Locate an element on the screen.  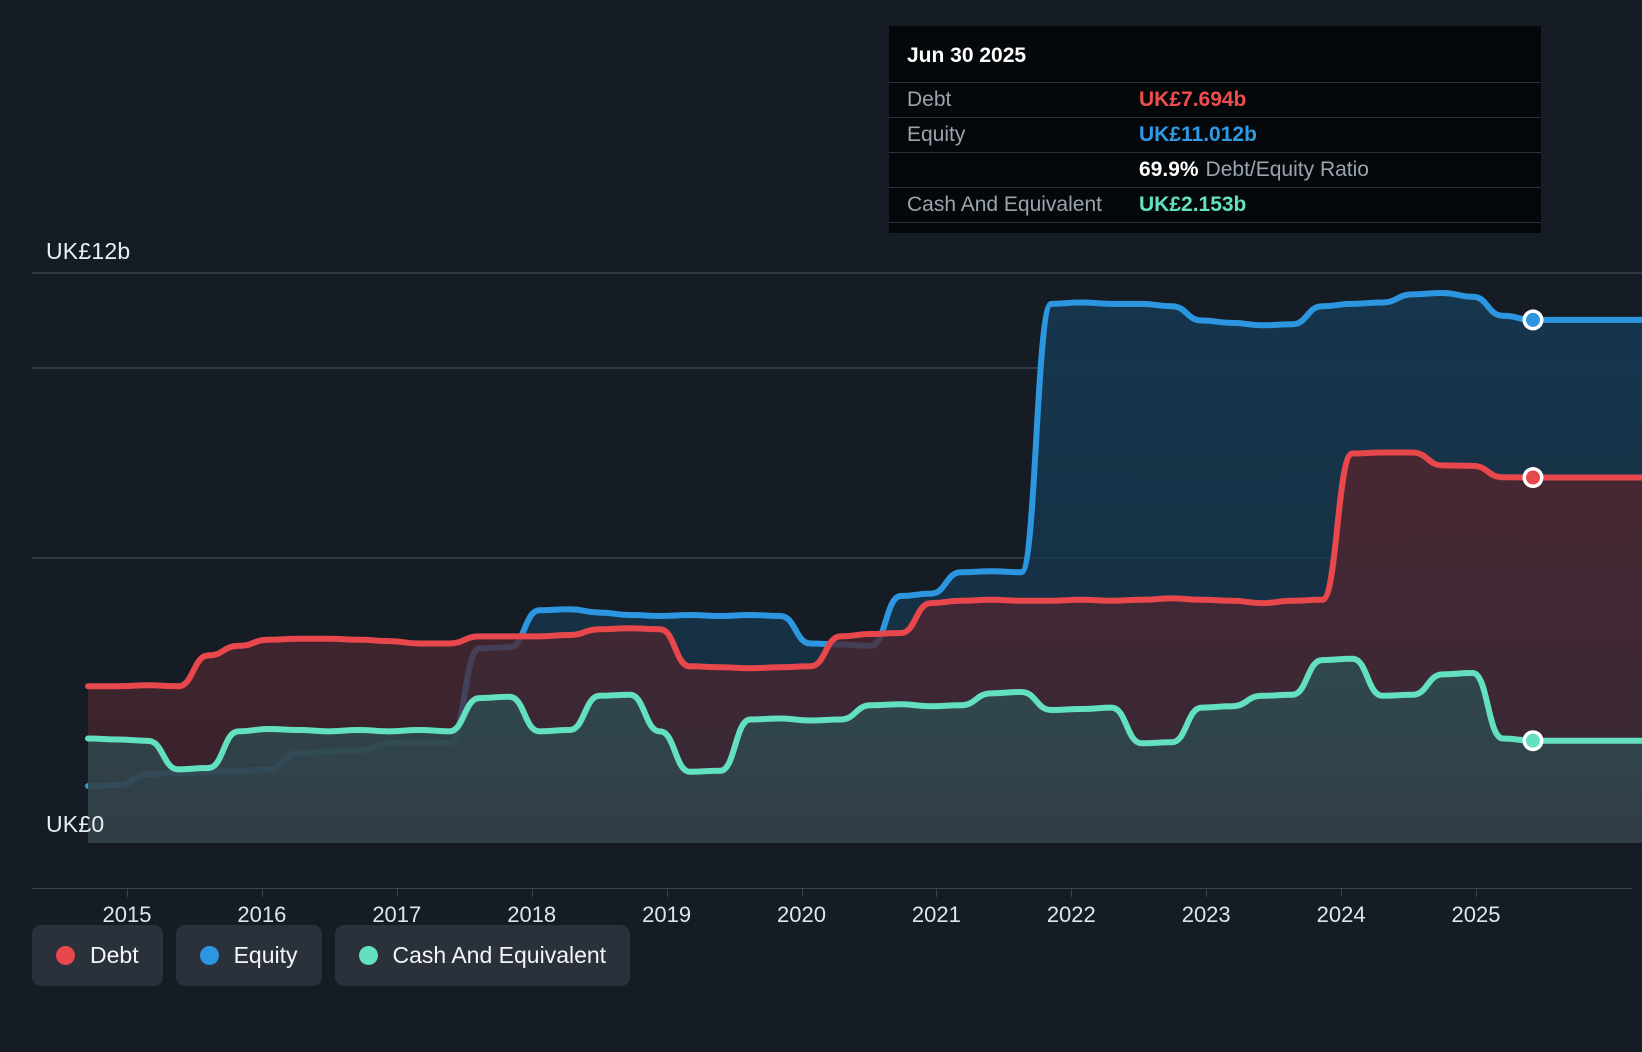
tooltip-date: Jun 30 2025 is located at coordinates (967, 55).